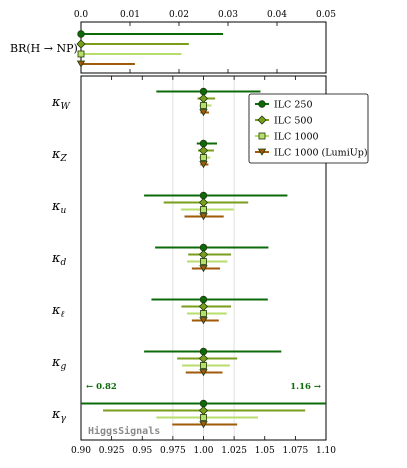 The height and width of the screenshot is (468, 407). Describe the element at coordinates (124, 431) in the screenshot. I see `watermark: HiggsSignals` at that location.